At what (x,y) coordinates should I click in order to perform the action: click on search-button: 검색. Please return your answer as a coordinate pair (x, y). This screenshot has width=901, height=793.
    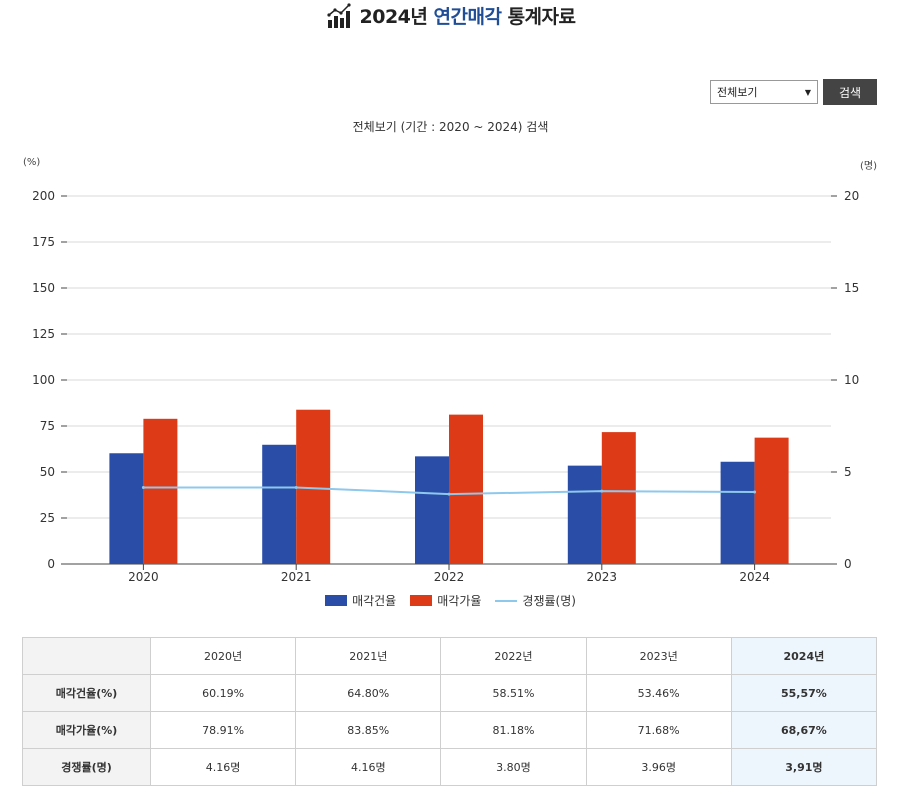
    Looking at the image, I should click on (850, 92).